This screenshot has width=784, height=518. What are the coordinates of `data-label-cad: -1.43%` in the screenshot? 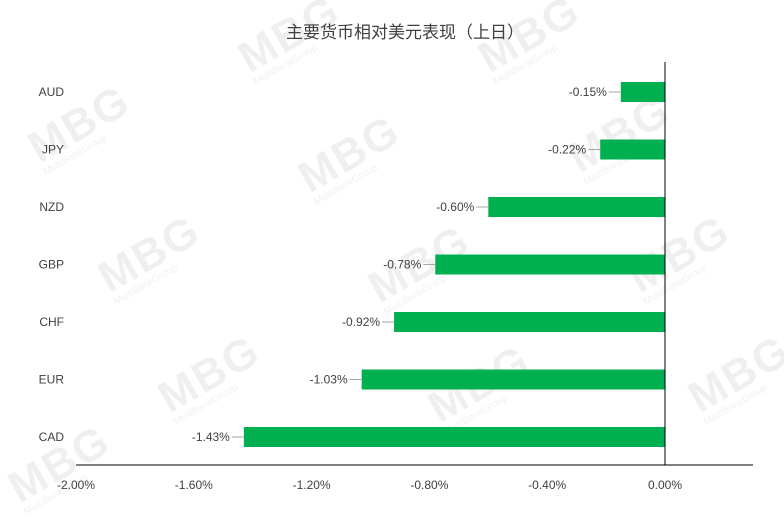 It's located at (211, 437).